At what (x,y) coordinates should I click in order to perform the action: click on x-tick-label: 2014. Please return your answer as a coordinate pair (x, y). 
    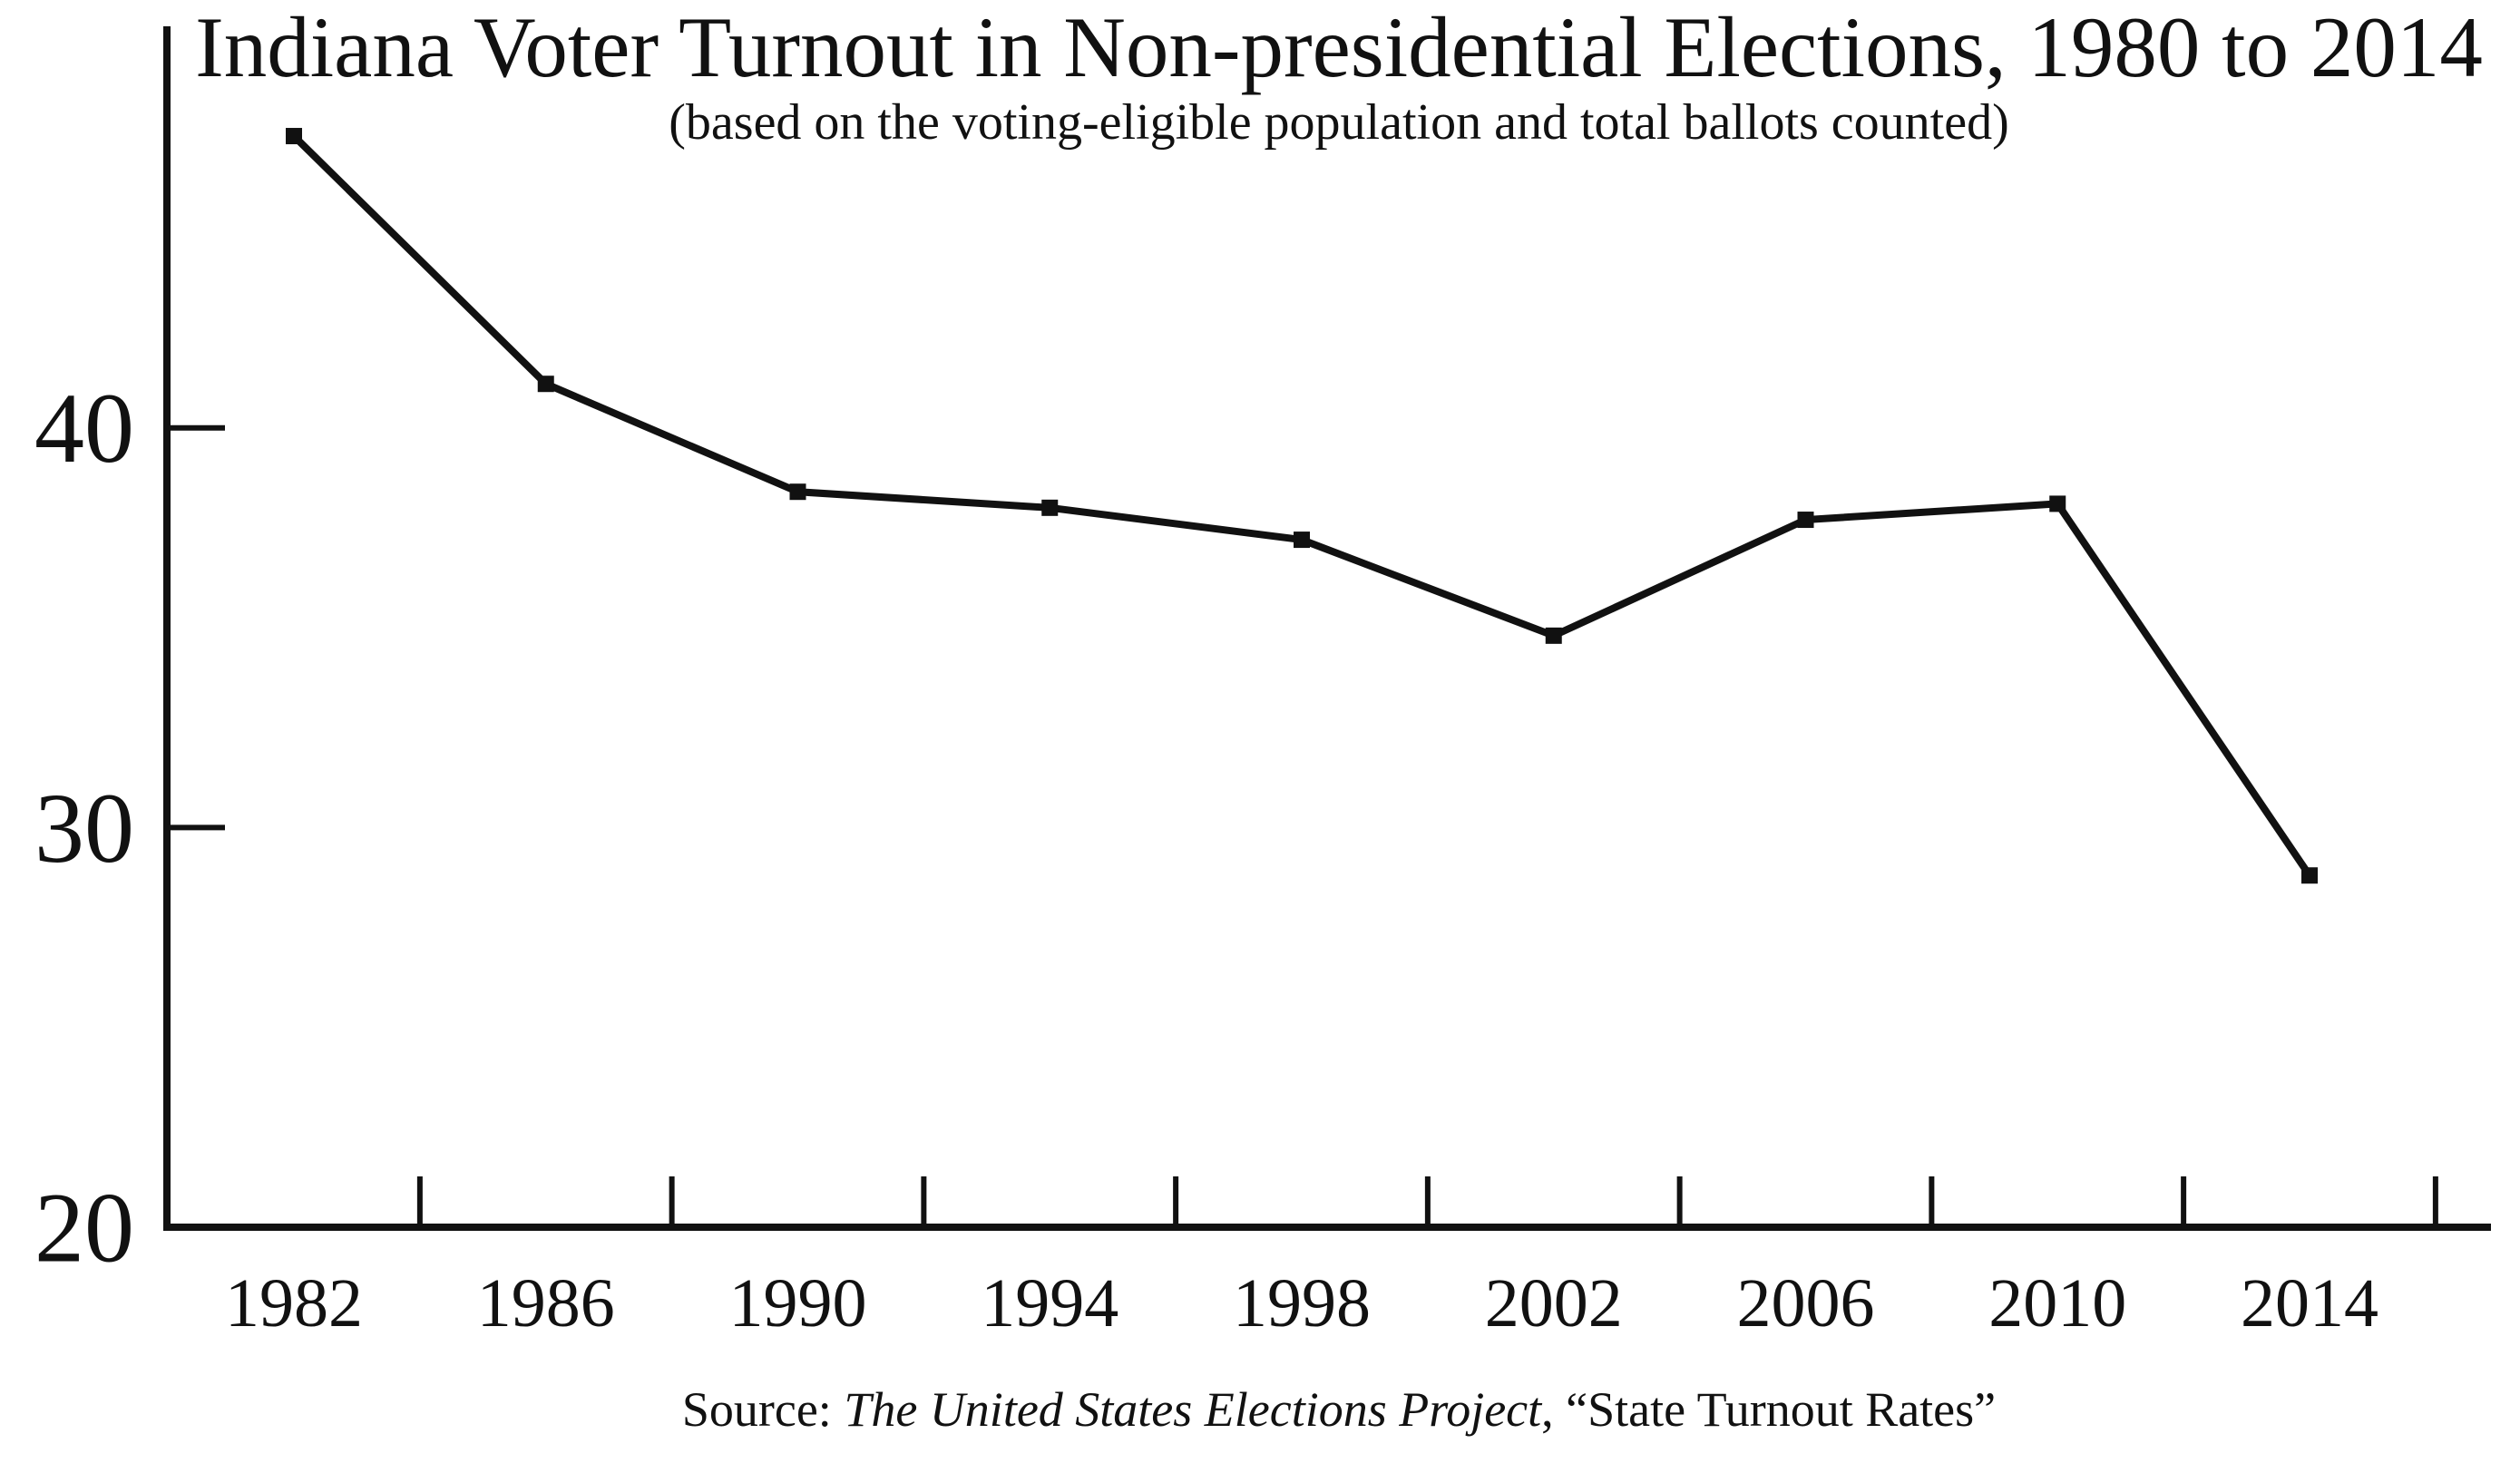
    Looking at the image, I should click on (2310, 1303).